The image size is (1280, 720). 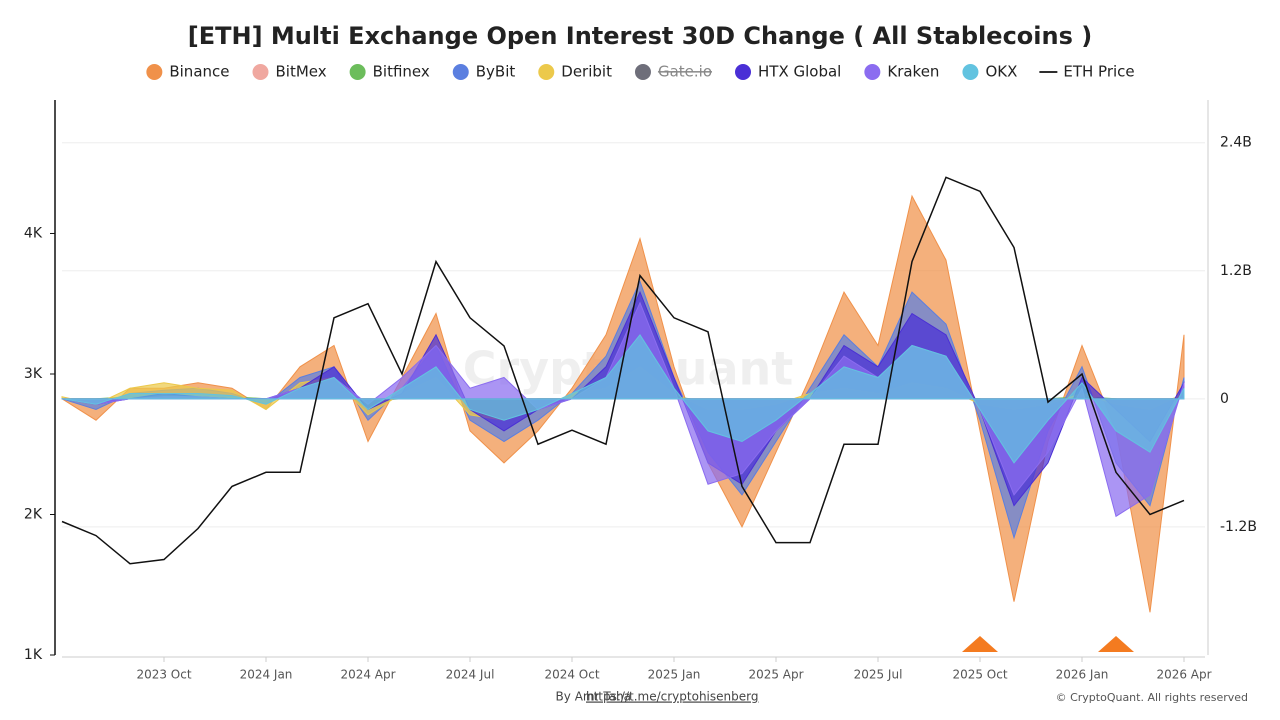 I want to click on legend-label: Deribit, so click(x=586, y=72).